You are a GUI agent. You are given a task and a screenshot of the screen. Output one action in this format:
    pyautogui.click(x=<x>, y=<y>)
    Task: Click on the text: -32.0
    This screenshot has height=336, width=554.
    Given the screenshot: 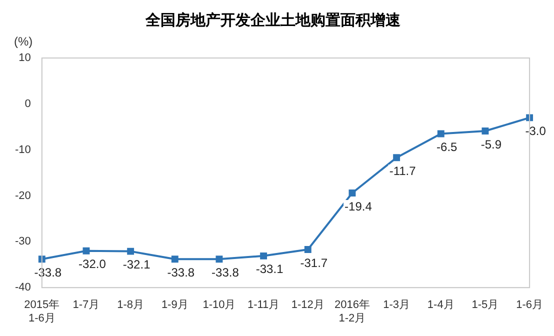 What is the action you would take?
    pyautogui.click(x=92, y=264)
    